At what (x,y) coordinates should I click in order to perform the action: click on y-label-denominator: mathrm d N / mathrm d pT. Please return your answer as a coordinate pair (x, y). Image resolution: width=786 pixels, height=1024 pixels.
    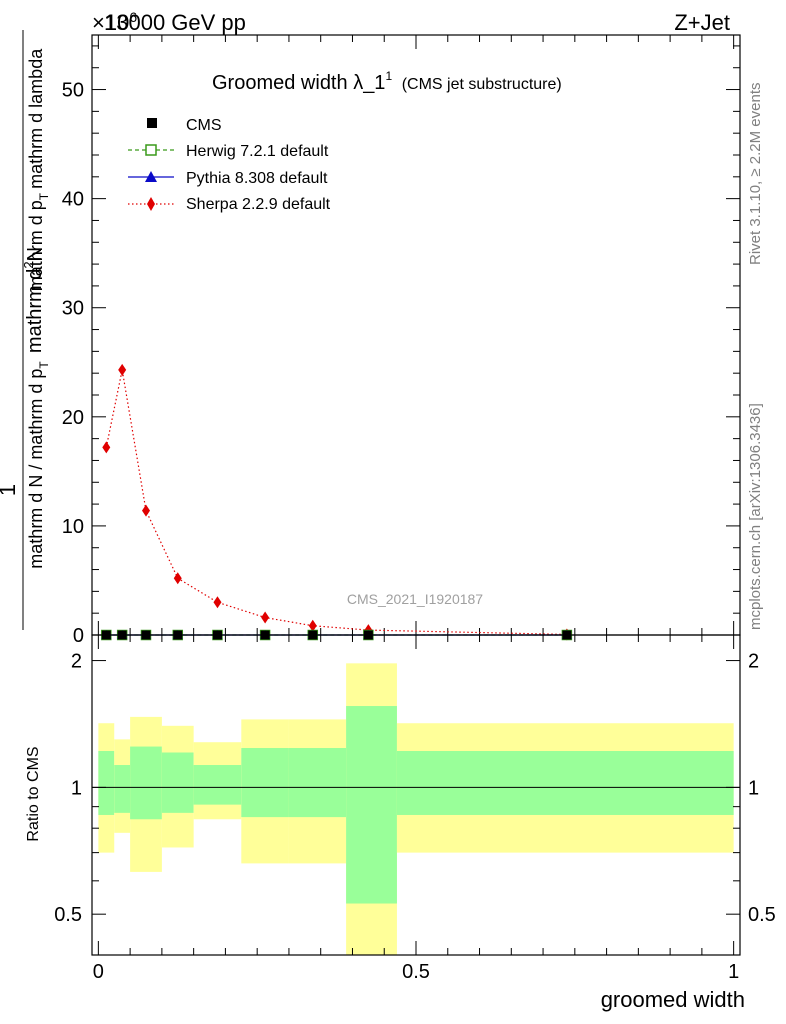
    Looking at the image, I should click on (38, 465).